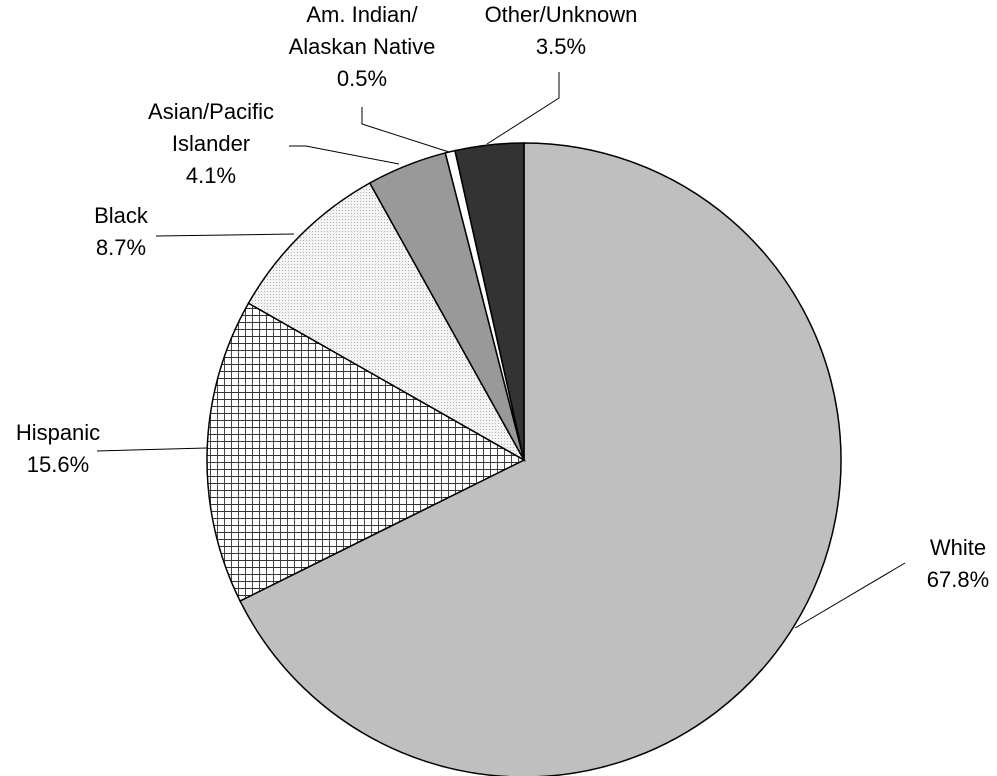 The width and height of the screenshot is (997, 776). What do you see at coordinates (362, 78) in the screenshot?
I see `slice-value-label-am-indian-alaskan-native: 0.5%` at bounding box center [362, 78].